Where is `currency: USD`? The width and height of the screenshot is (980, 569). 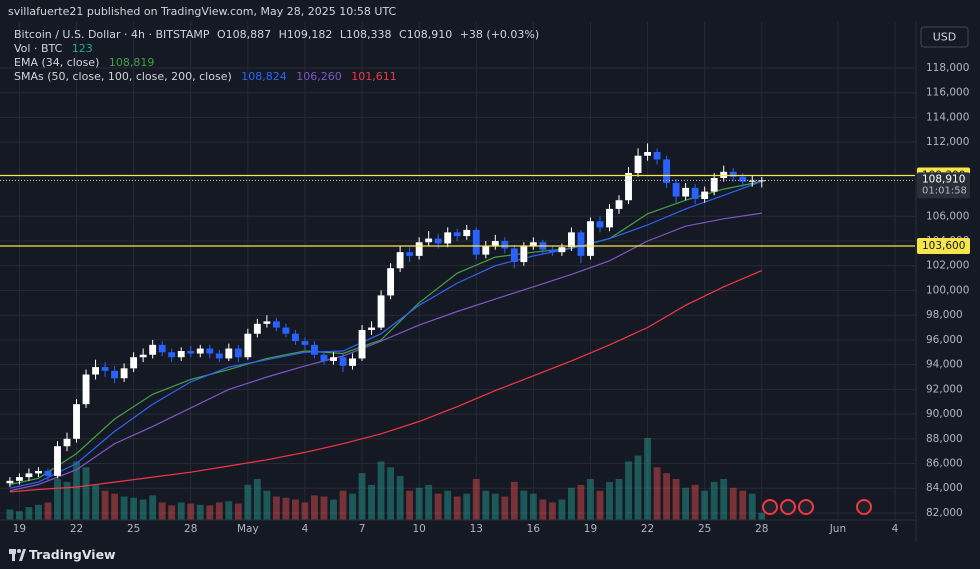 currency: USD is located at coordinates (945, 37).